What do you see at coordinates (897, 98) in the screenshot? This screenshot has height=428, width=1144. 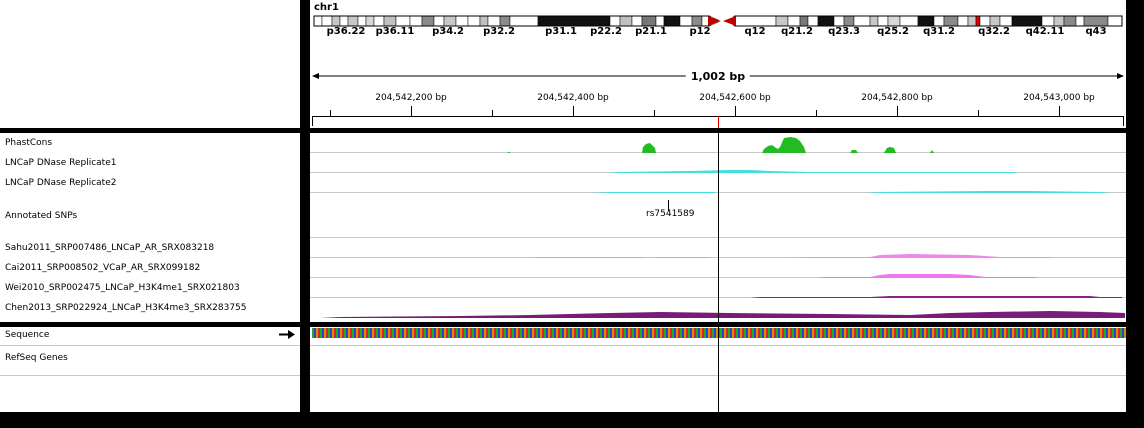 I see `ruler-tick-label: 204,542,800 bp` at bounding box center [897, 98].